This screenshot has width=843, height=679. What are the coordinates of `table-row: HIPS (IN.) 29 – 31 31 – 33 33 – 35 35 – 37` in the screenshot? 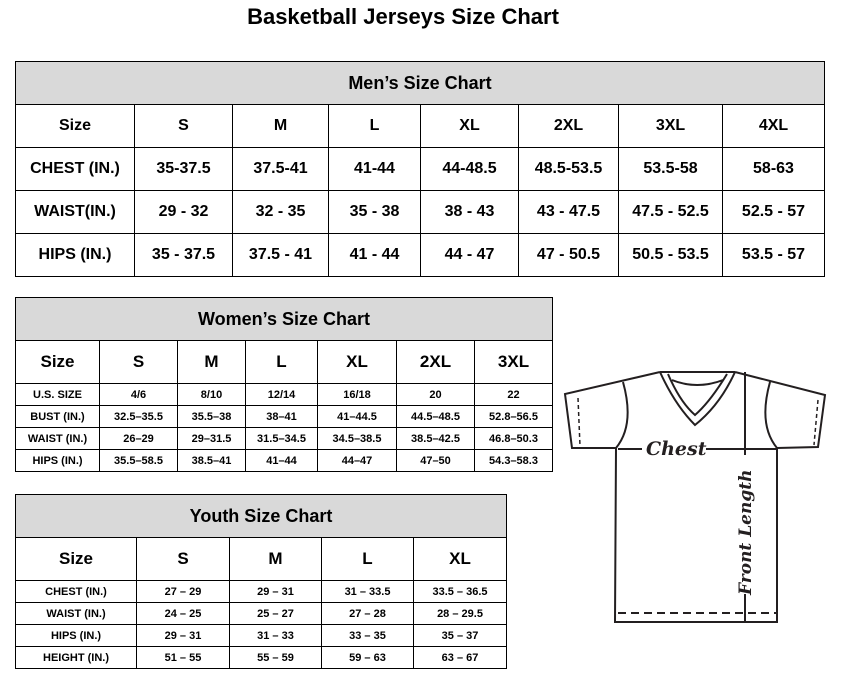 It's located at (261, 635).